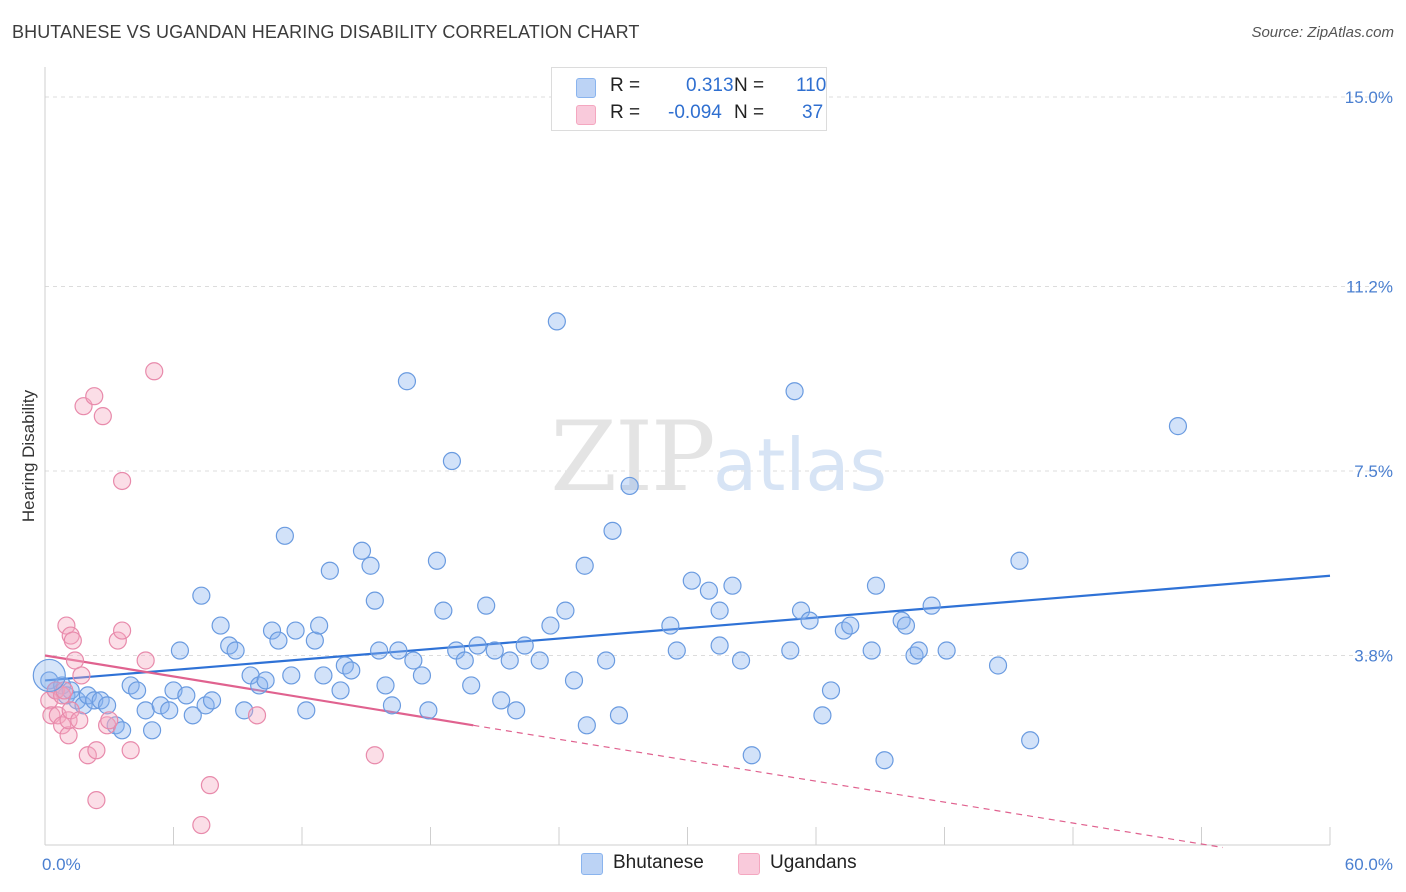 The image size is (1406, 892). I want to click on y-tick-labels: 3.8% 7.5% 11.2% 15.0%, so click(1369, 377).